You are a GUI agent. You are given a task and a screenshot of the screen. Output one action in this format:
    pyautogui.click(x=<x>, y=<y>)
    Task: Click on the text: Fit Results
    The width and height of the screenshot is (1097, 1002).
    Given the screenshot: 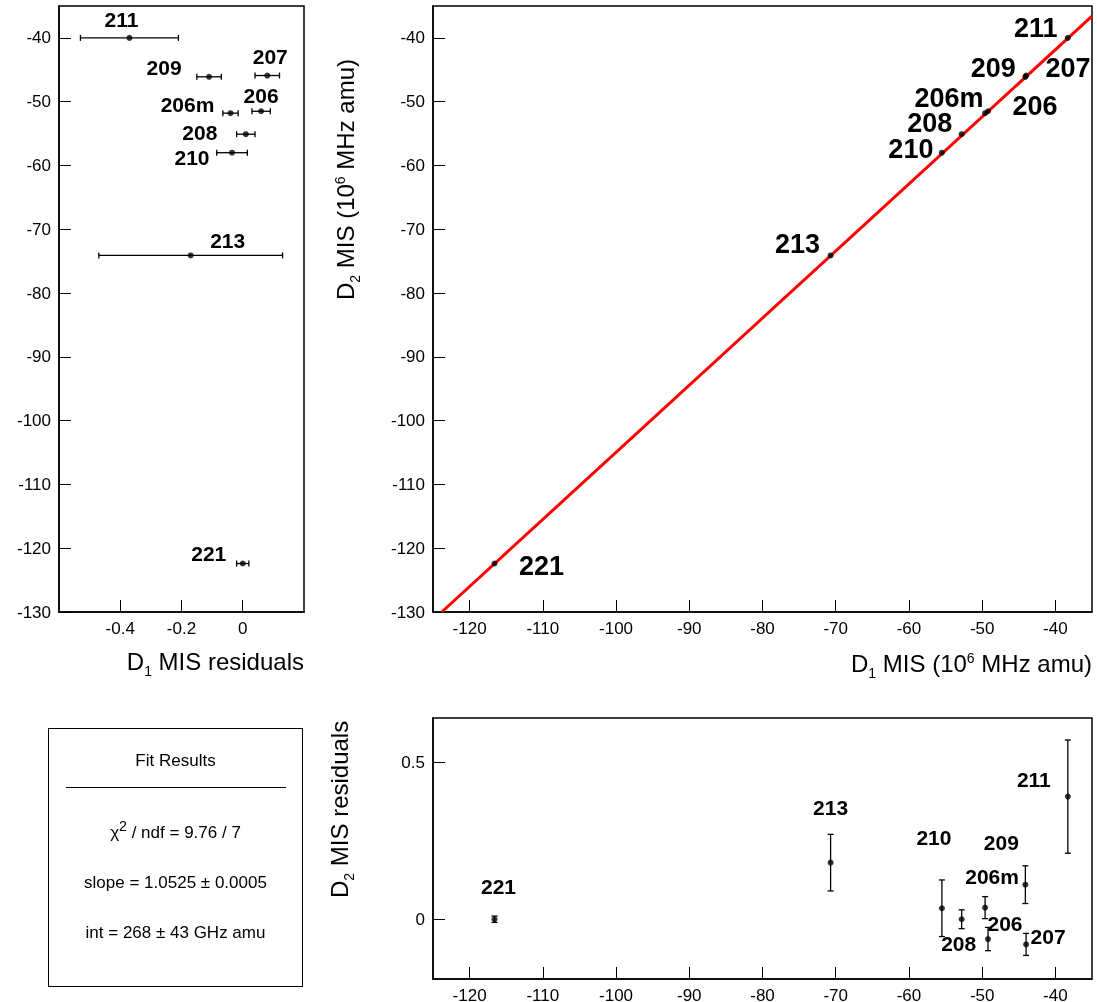 What is the action you would take?
    pyautogui.click(x=175, y=761)
    